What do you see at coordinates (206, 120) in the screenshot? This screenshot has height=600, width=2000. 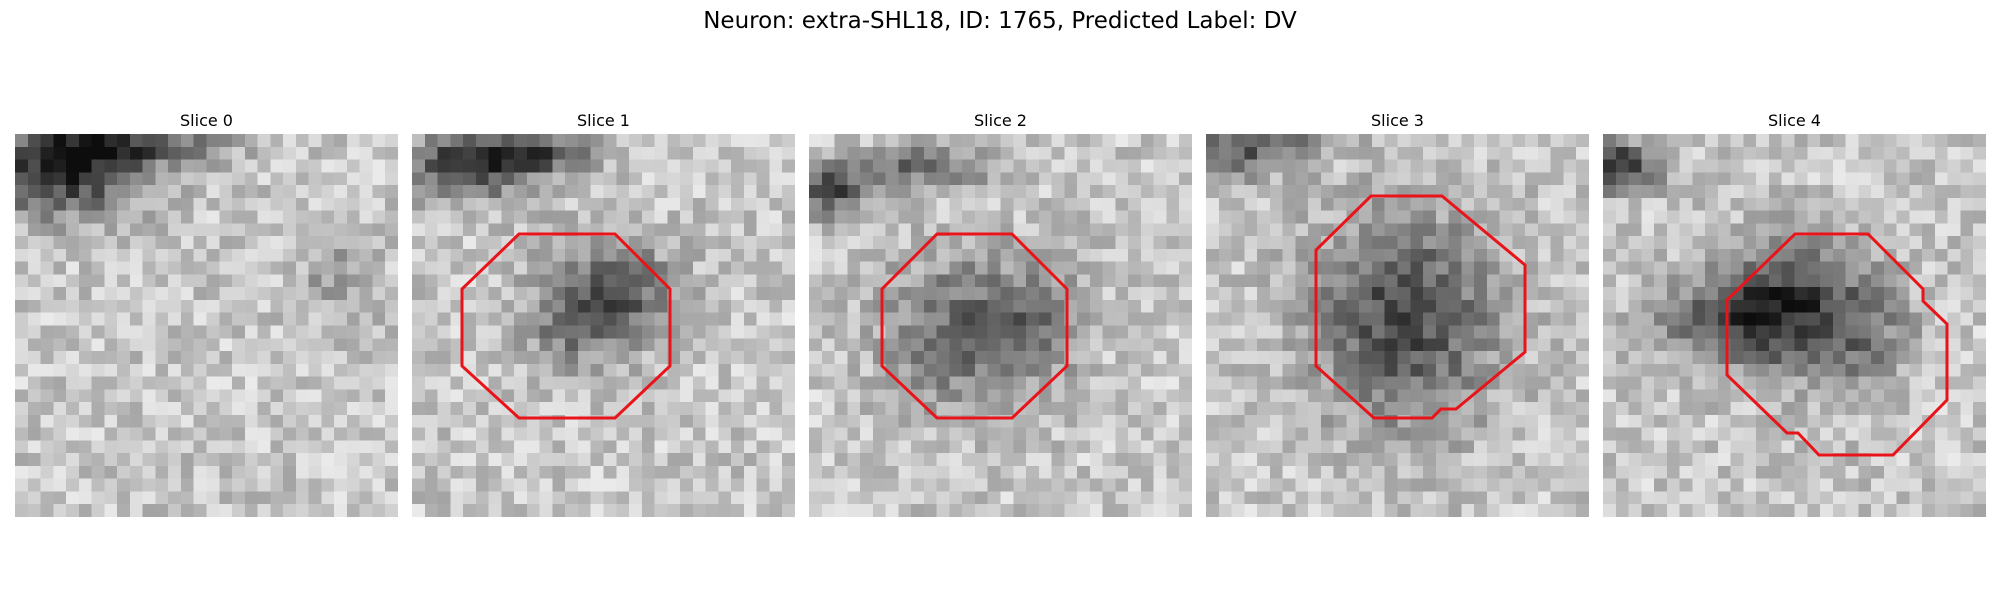 I see `slice-title: Slice 0` at bounding box center [206, 120].